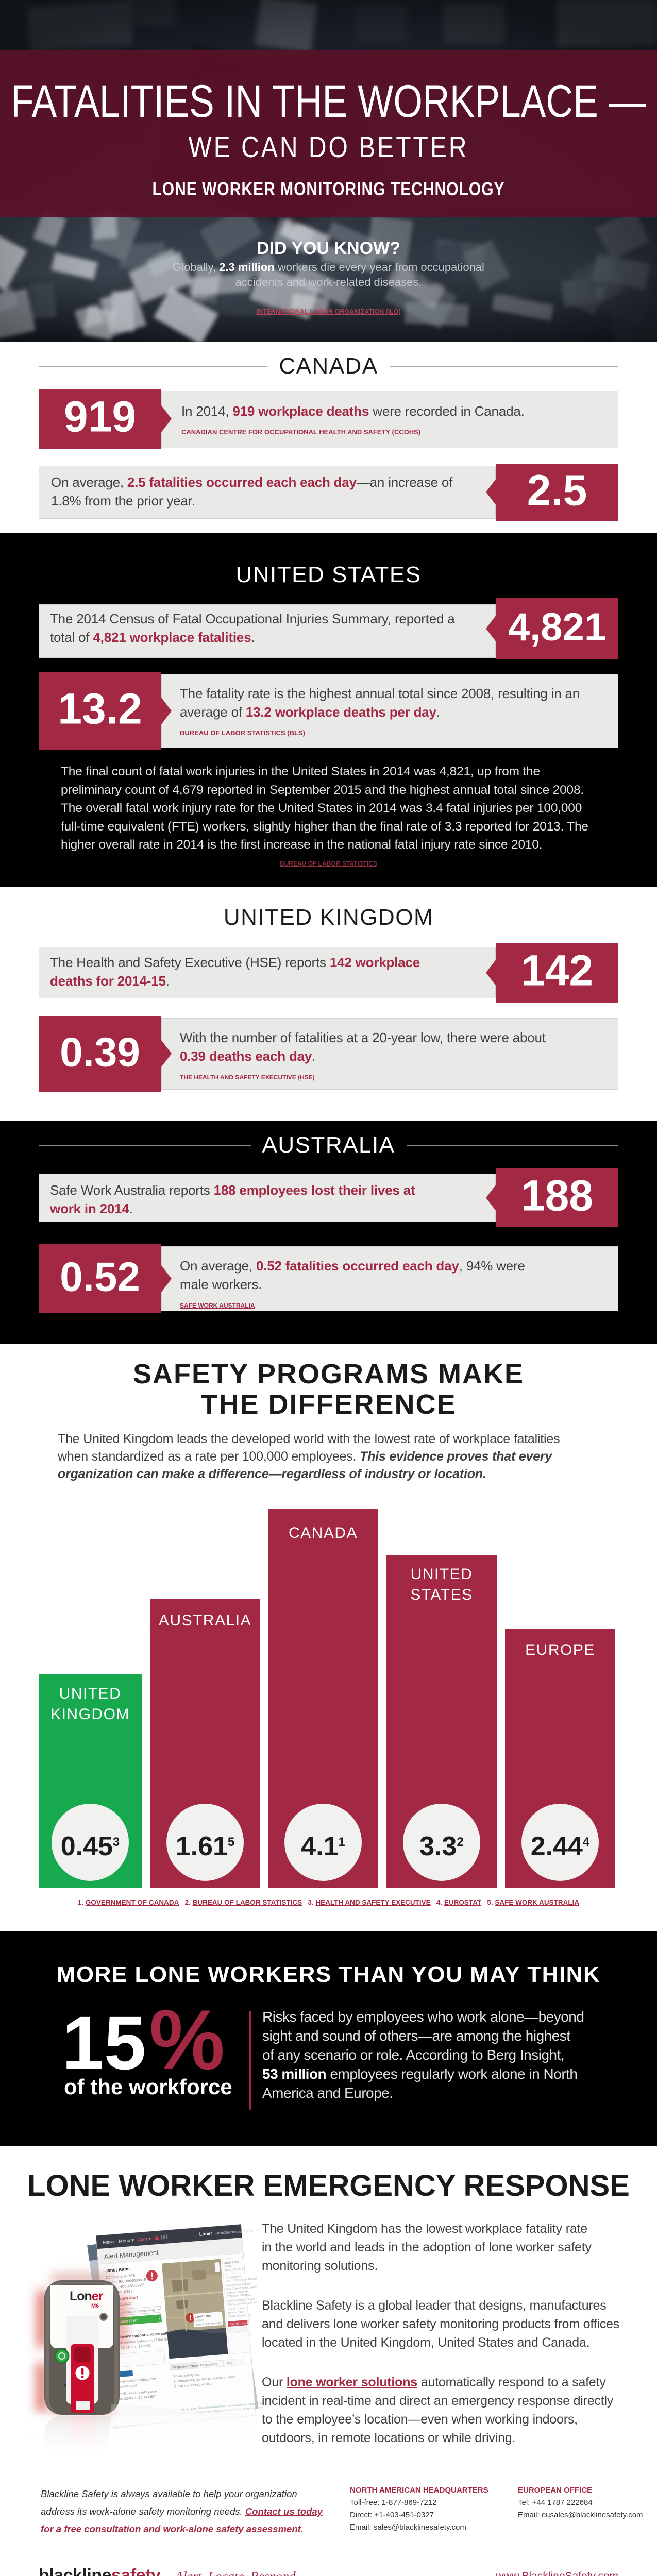  What do you see at coordinates (239, 2315) in the screenshot?
I see `svg-text: Signal Strength : 85` at bounding box center [239, 2315].